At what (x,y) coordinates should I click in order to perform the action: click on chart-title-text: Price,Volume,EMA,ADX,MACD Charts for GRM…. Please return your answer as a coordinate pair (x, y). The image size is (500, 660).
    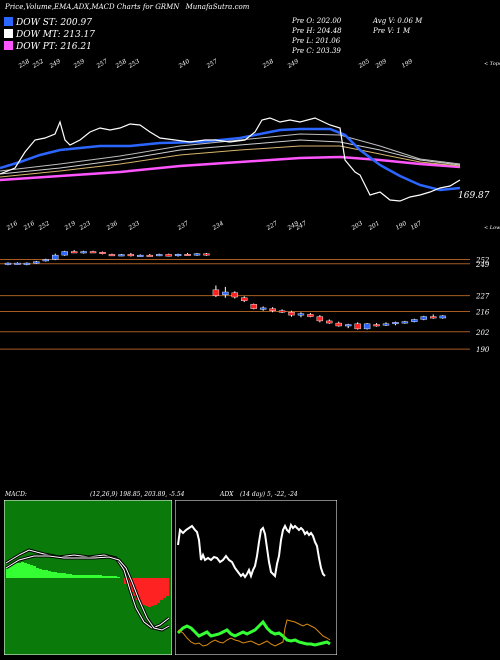
    Looking at the image, I should click on (92, 7).